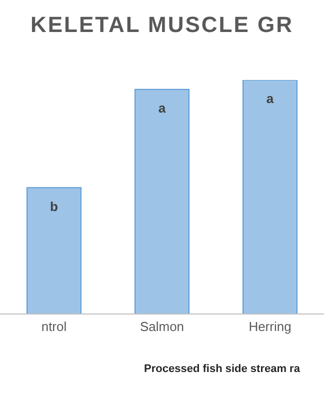 The width and height of the screenshot is (324, 400). What do you see at coordinates (162, 25) in the screenshot?
I see `chart-title: KELETAL MUSCLE GR` at bounding box center [162, 25].